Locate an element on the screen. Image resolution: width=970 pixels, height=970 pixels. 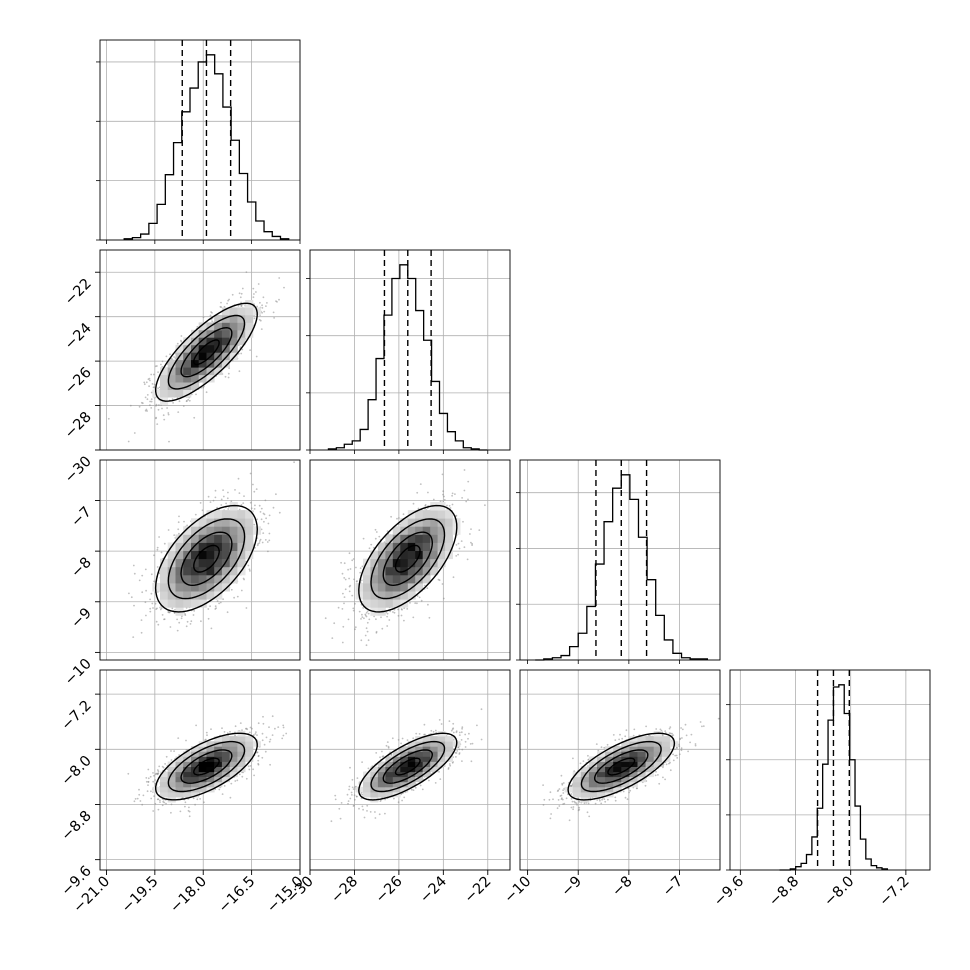
x-axis-3: −10 −9 −8 −7 is located at coordinates (593, 888).